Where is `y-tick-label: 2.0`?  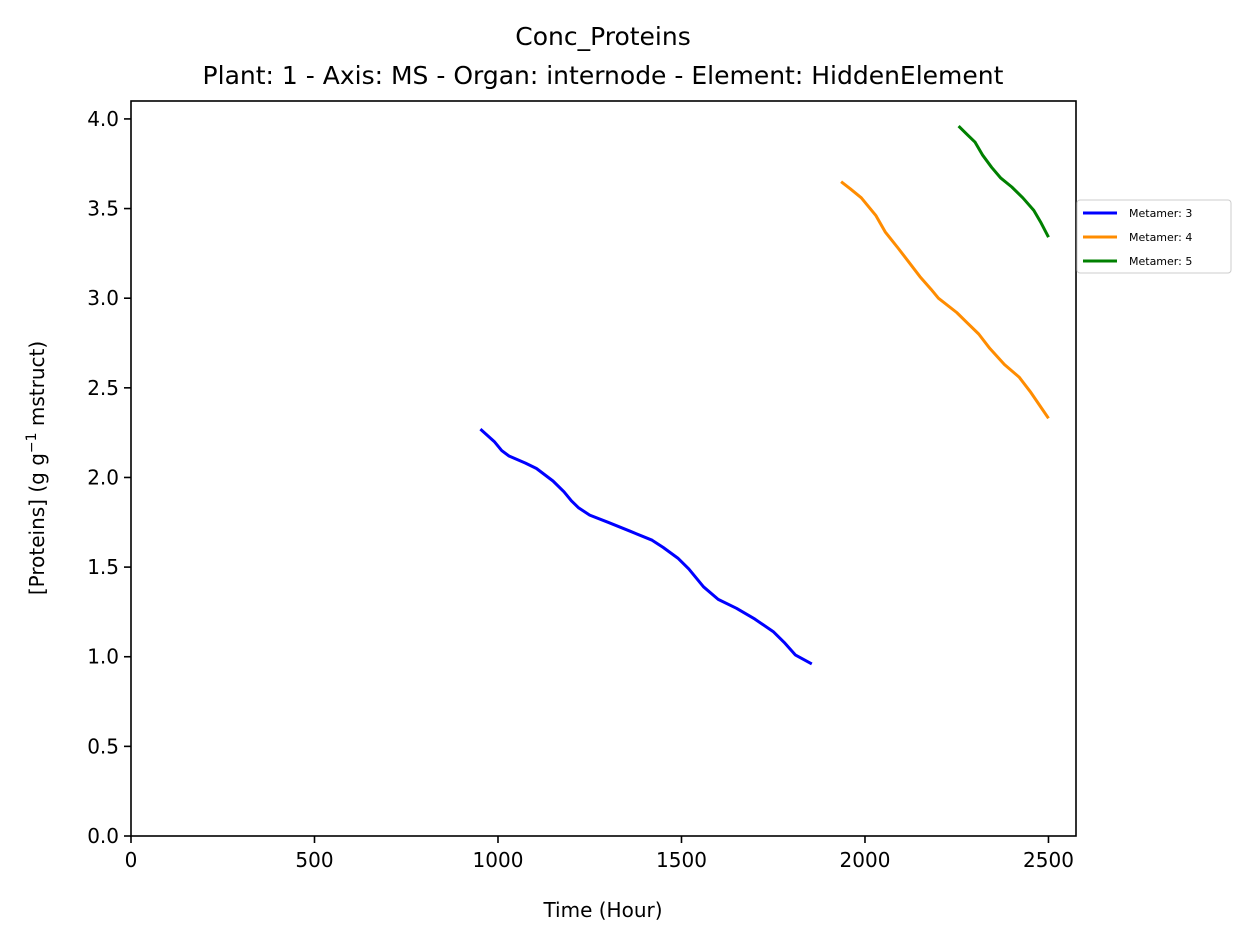
y-tick-label: 2.0 is located at coordinates (103, 477).